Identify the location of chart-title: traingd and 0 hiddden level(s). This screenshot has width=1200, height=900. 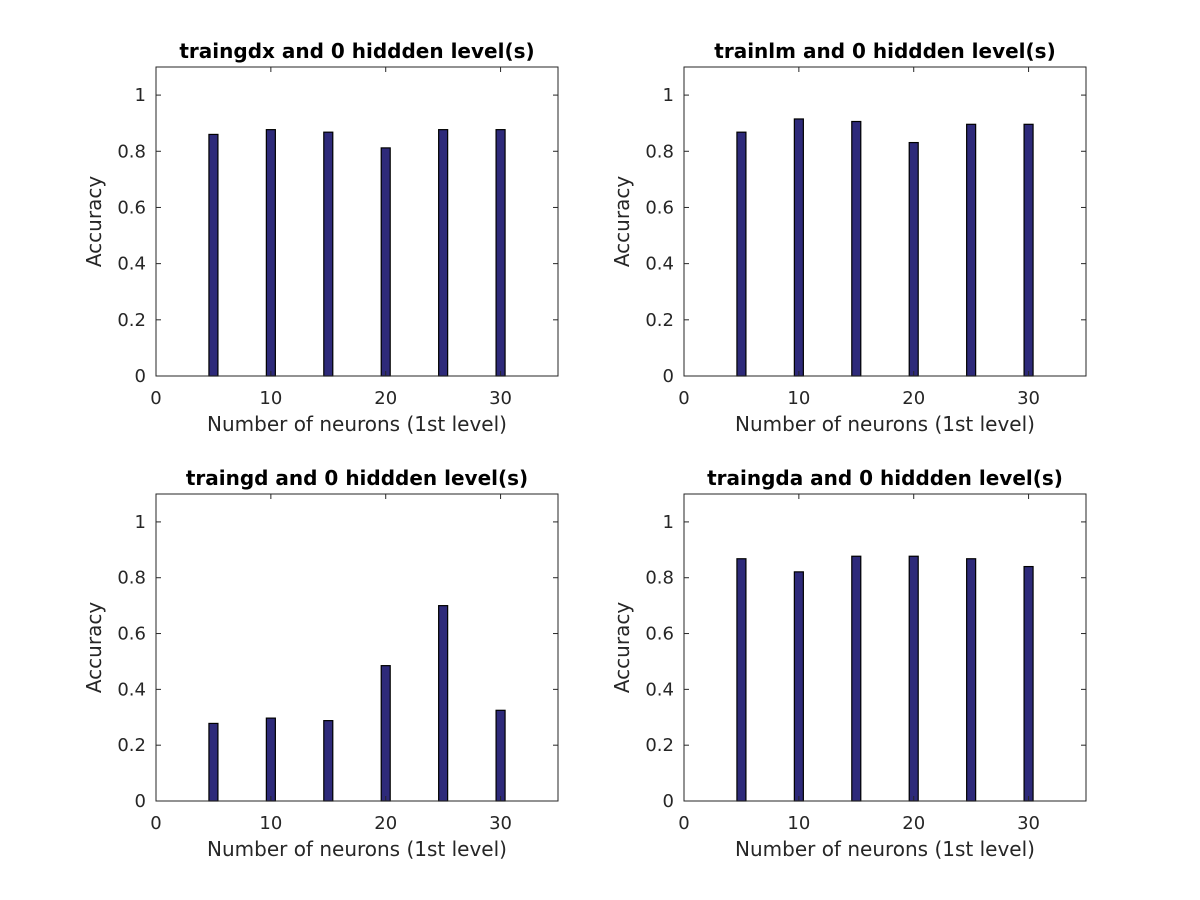
(357, 478).